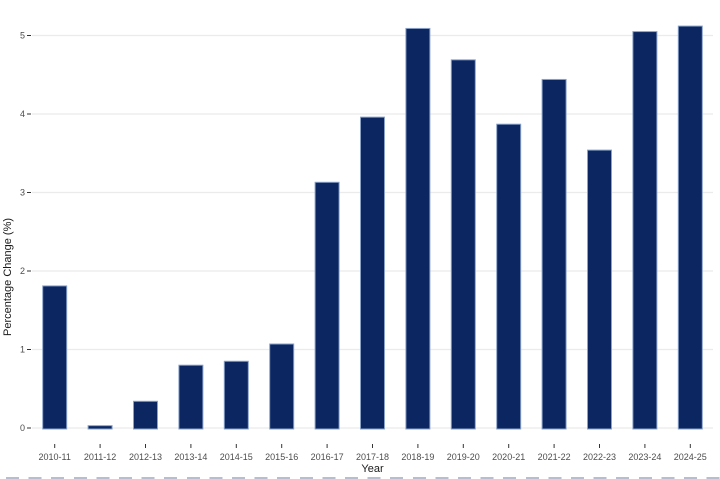 Image resolution: width=720 pixels, height=479 pixels. Describe the element at coordinates (22, 271) in the screenshot. I see `y-tick-label: 2` at that location.